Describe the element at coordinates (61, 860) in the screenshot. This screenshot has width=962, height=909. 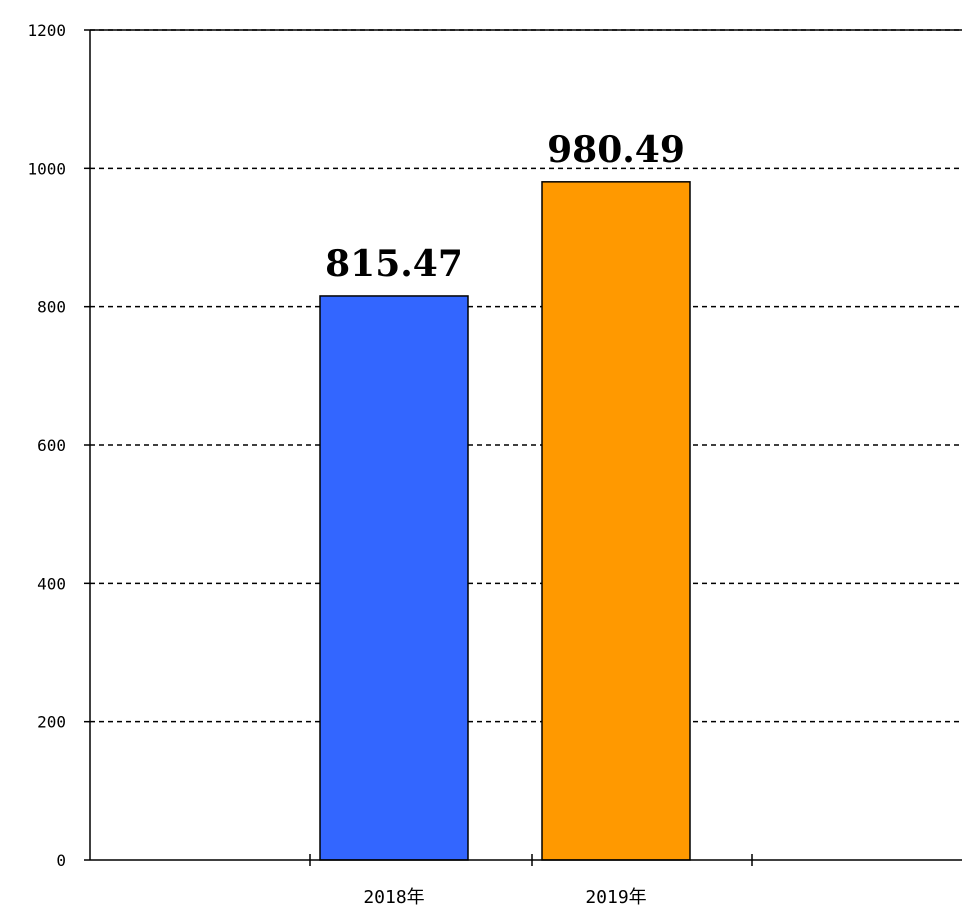
I see `y-tick-label: 0` at that location.